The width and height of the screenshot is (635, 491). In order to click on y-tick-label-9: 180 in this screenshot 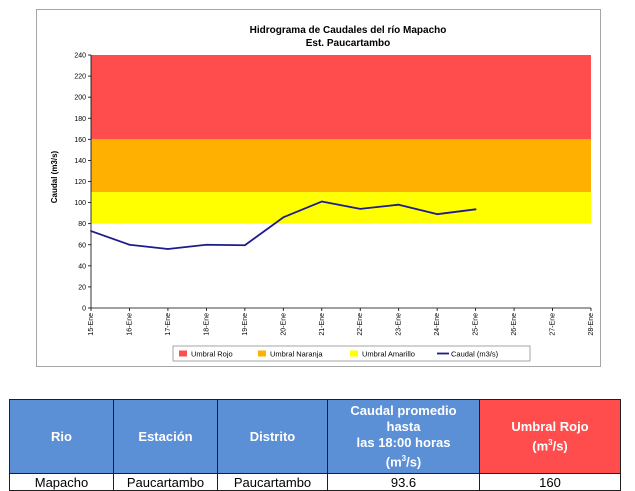, I will do `click(80, 119)`.